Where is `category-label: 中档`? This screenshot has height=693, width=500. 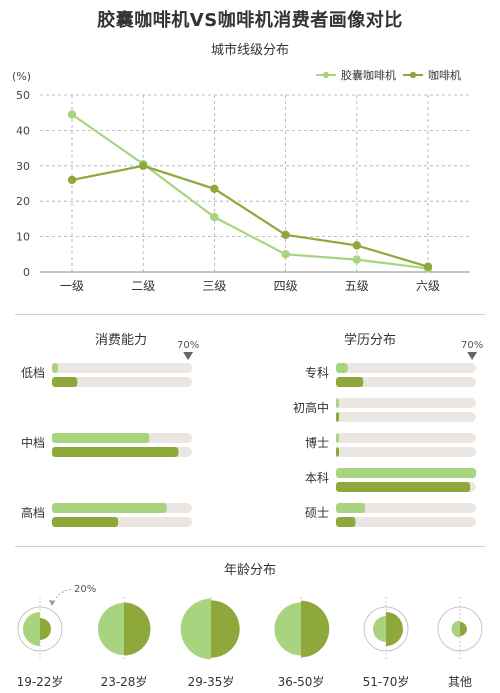
category-label: 中档 is located at coordinates (33, 442).